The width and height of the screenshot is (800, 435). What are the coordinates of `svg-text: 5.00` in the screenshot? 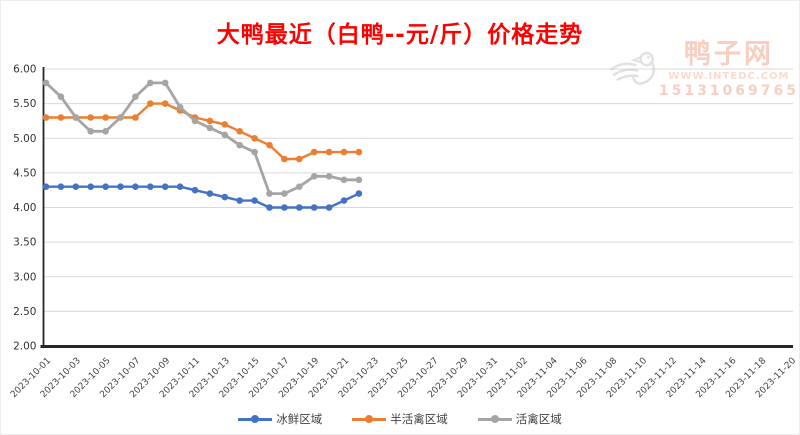 It's located at (24, 139).